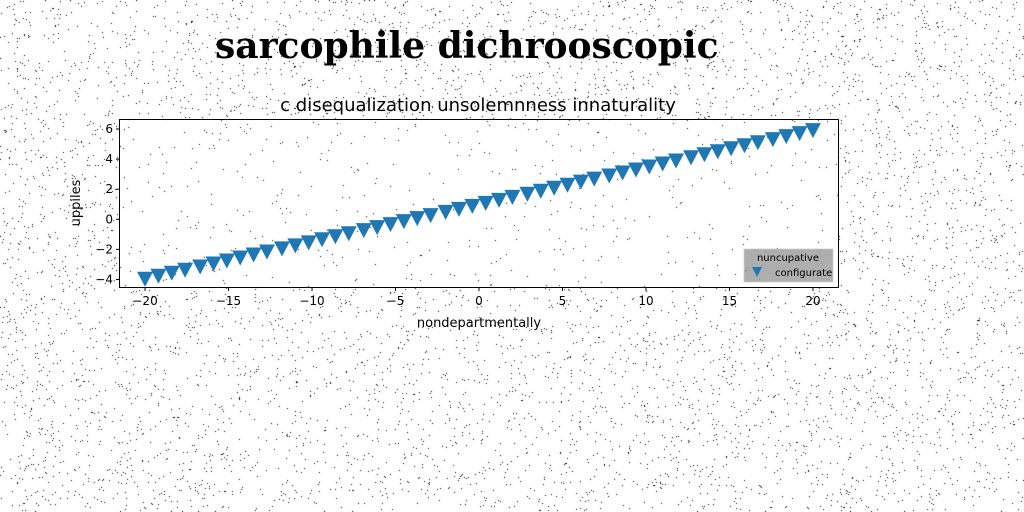 This screenshot has height=512, width=1024. I want to click on y-tick-label: 6, so click(109, 129).